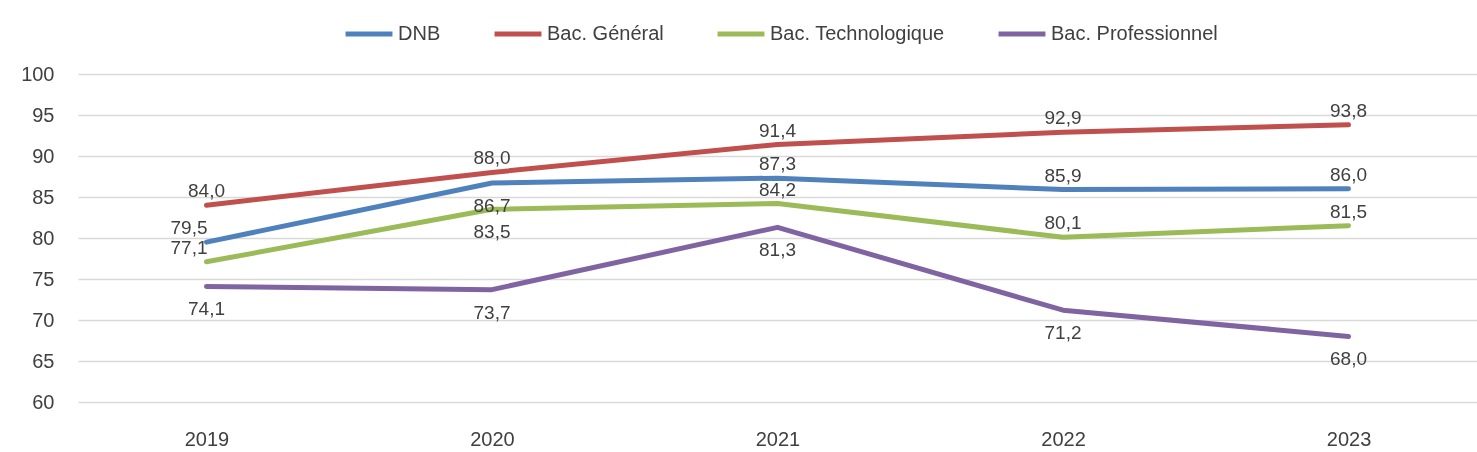  Describe the element at coordinates (43, 196) in the screenshot. I see `y-tick-label: 85` at that location.